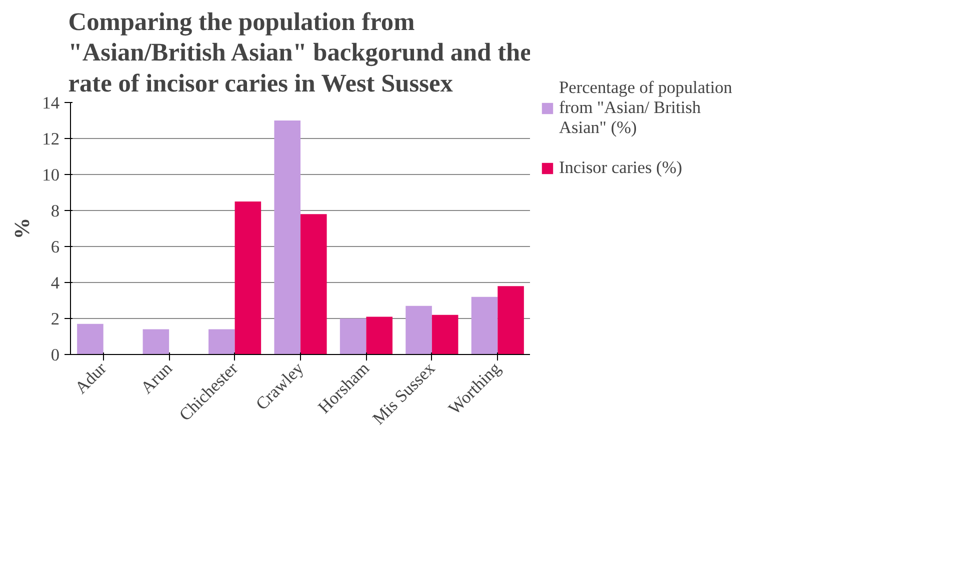 This screenshot has width=958, height=581. I want to click on y-tick-label: 8, so click(55, 211).